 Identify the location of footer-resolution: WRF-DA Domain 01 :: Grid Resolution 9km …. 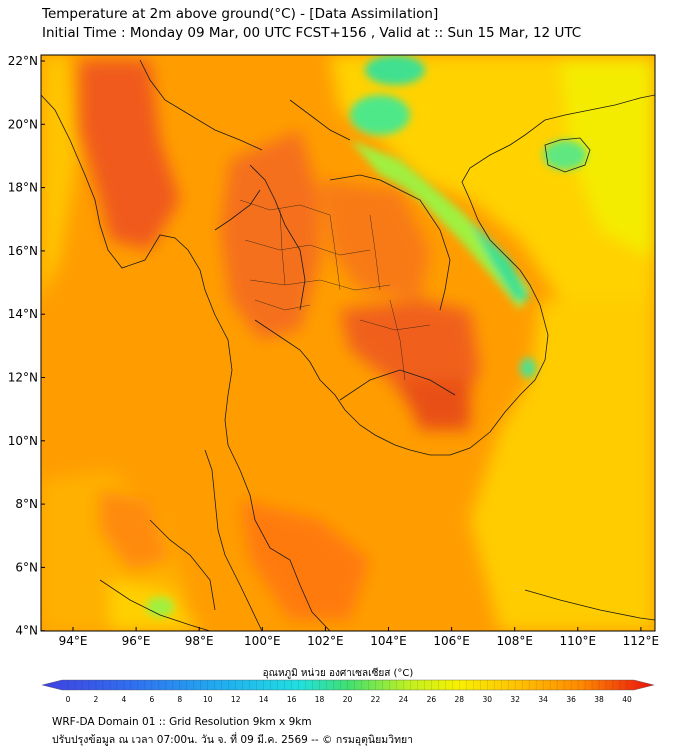
(182, 722).